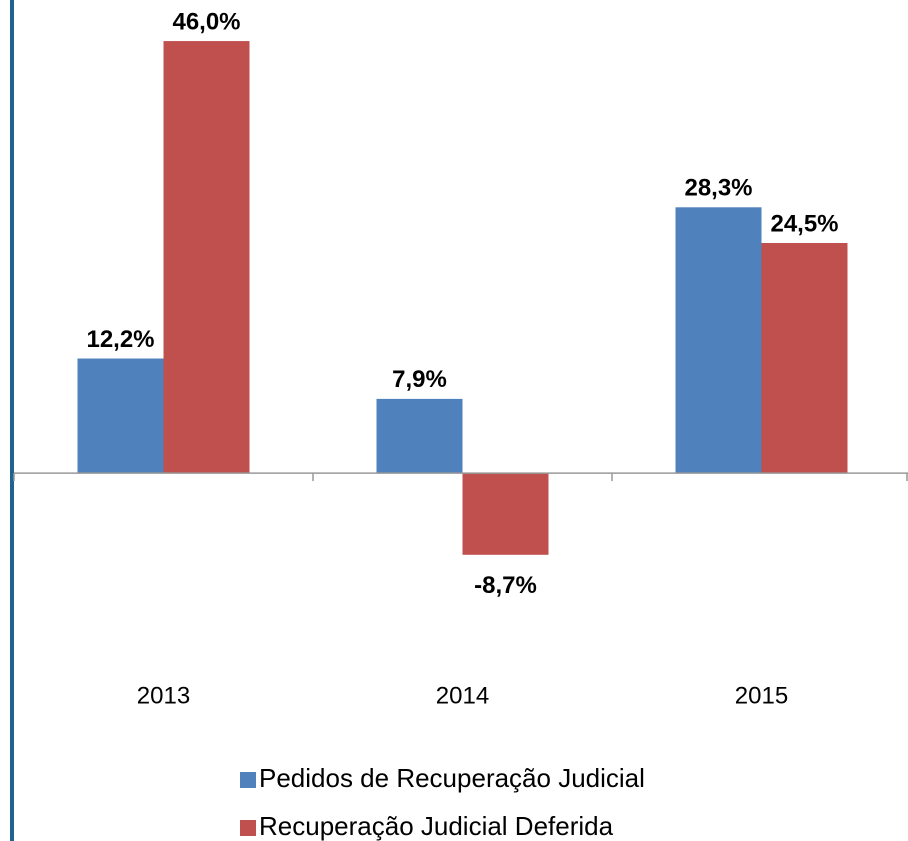  What do you see at coordinates (505, 585) in the screenshot?
I see `value-label: -8,7%` at bounding box center [505, 585].